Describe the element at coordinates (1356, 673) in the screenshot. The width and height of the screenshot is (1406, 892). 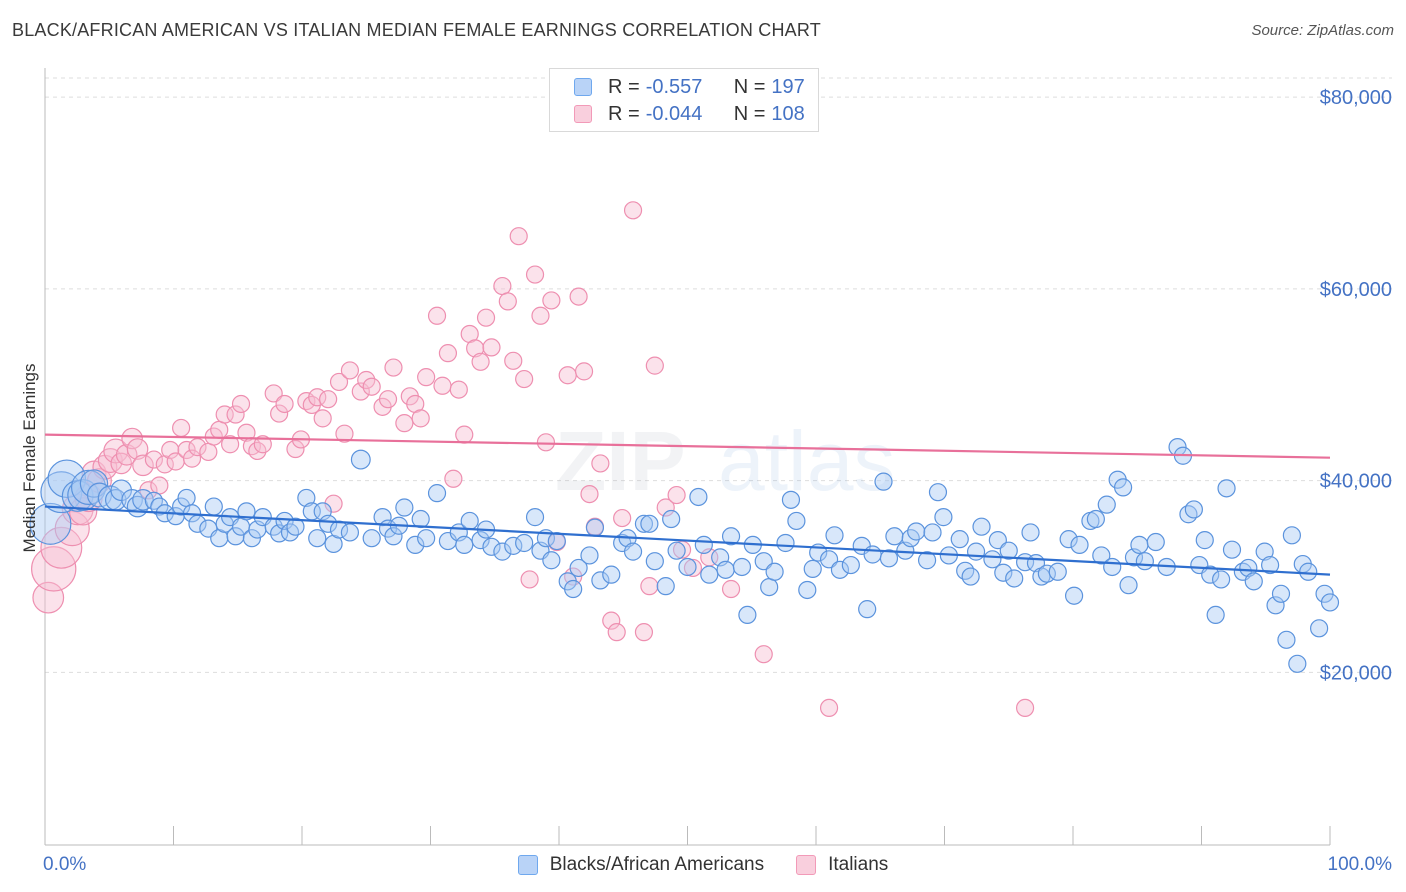
I see `y-tick-label: $20,000` at that location.